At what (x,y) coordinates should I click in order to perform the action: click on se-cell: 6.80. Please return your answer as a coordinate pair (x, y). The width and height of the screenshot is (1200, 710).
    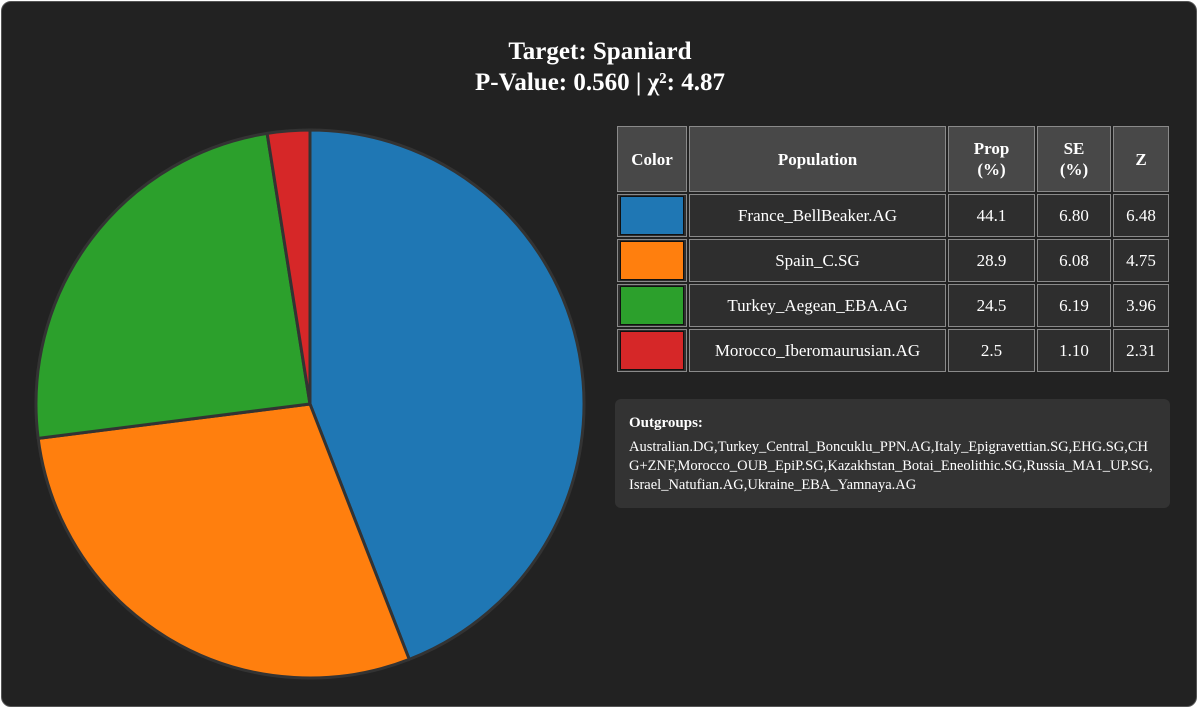
    Looking at the image, I should click on (1074, 215).